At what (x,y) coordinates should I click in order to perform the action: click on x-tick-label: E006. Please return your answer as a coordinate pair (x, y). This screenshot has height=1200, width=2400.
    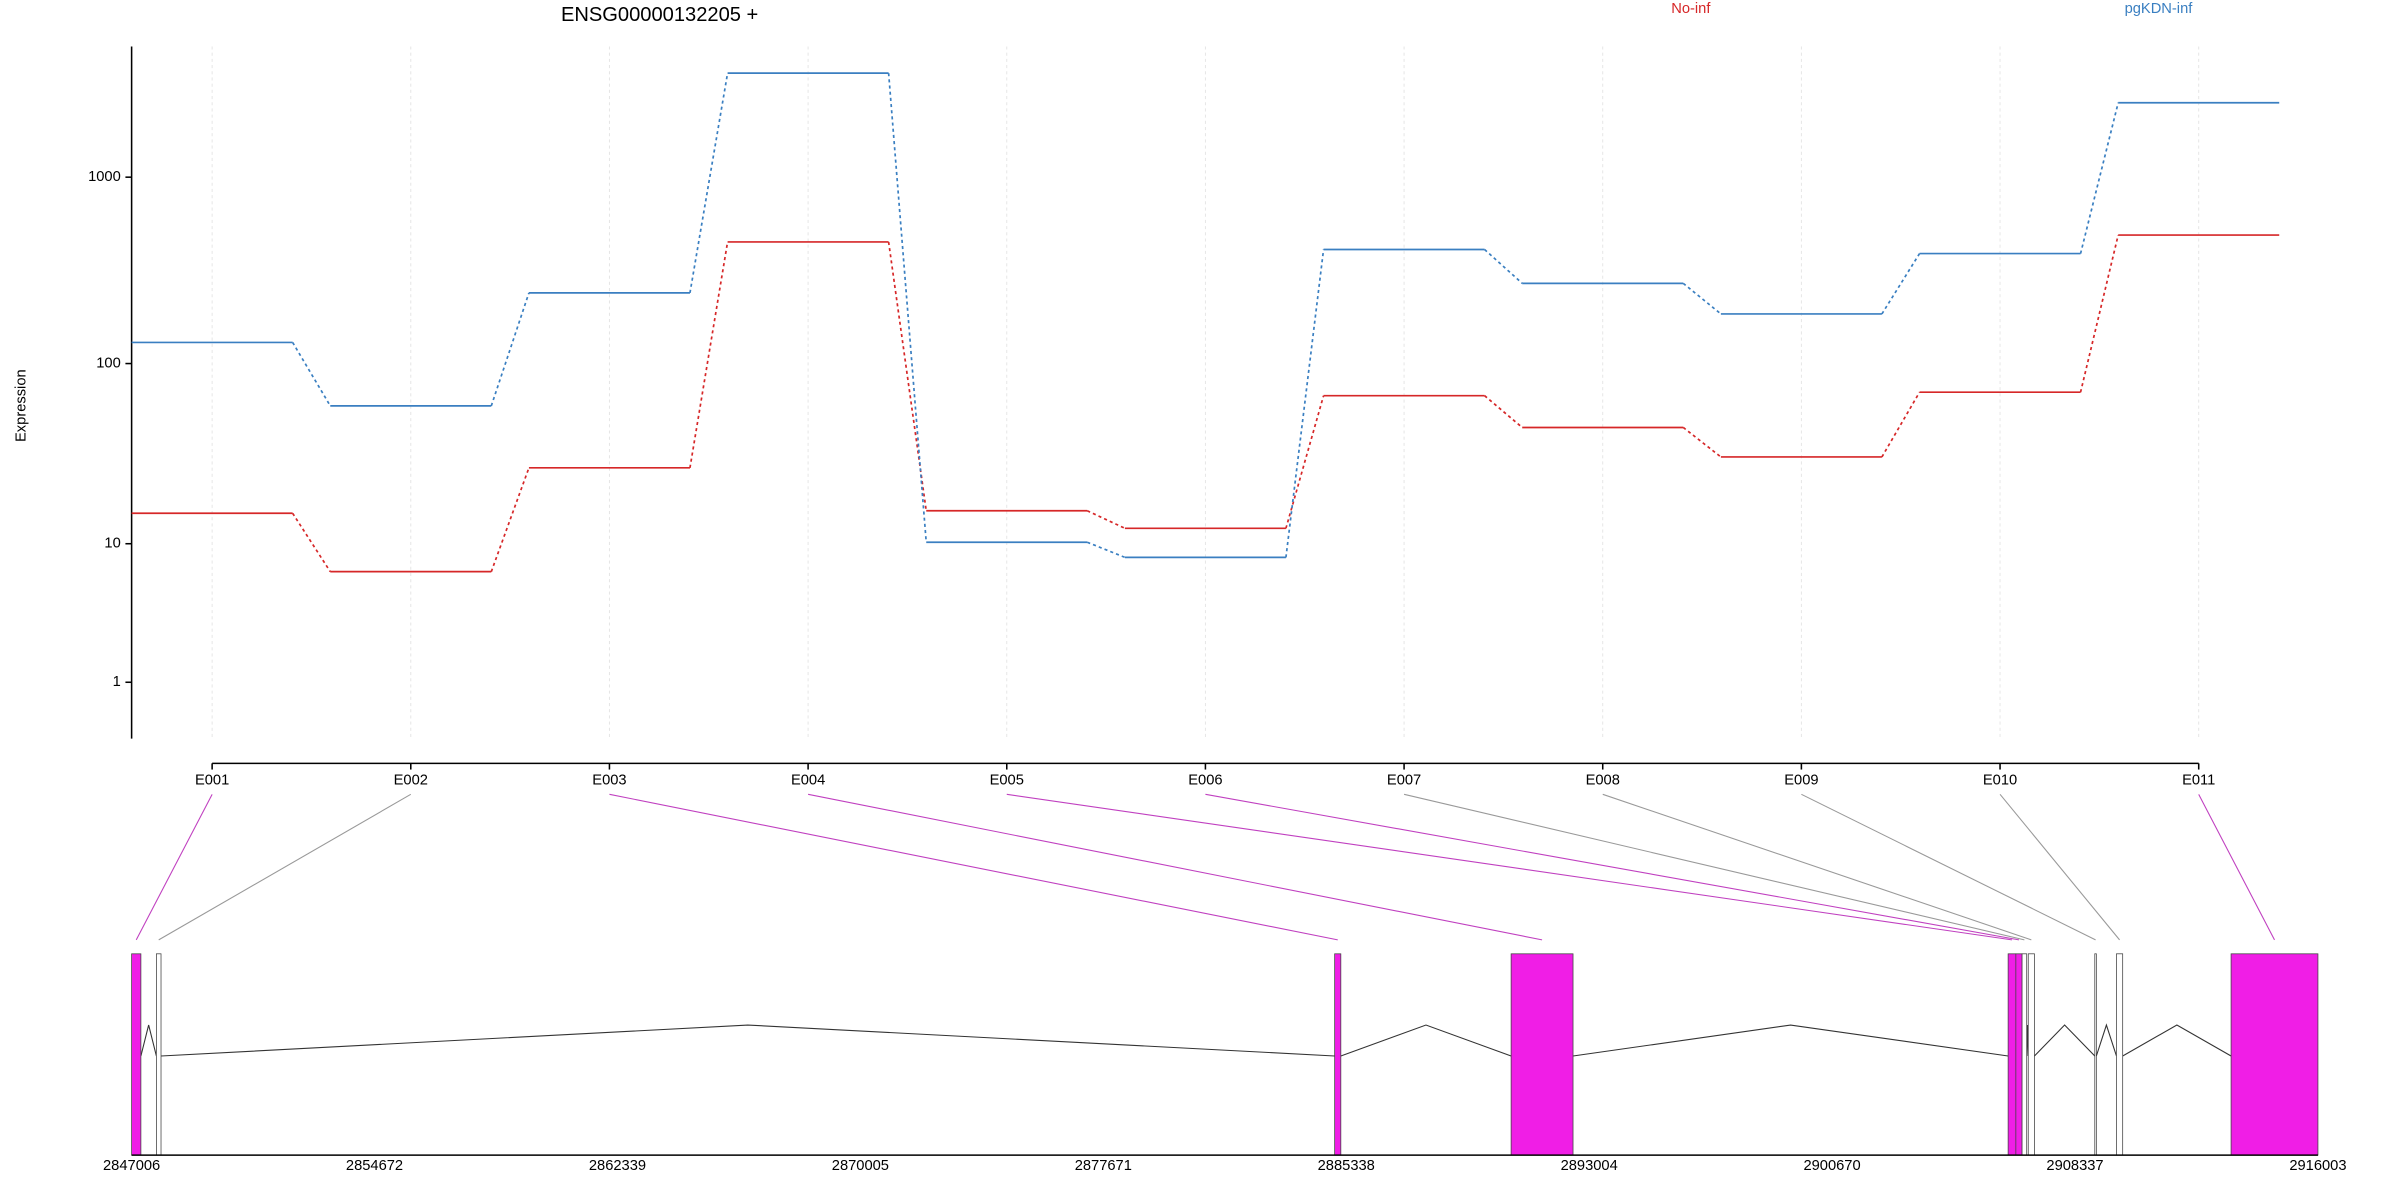
    Looking at the image, I should click on (1205, 780).